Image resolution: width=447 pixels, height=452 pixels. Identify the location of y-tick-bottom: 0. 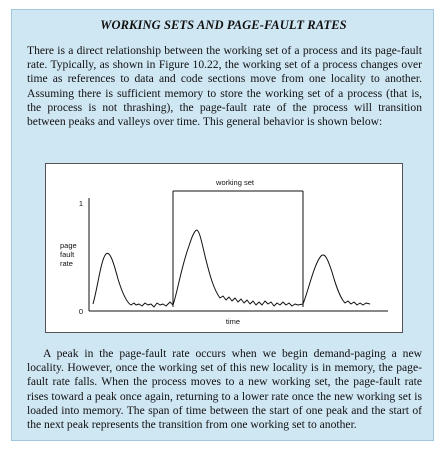
(81, 311).